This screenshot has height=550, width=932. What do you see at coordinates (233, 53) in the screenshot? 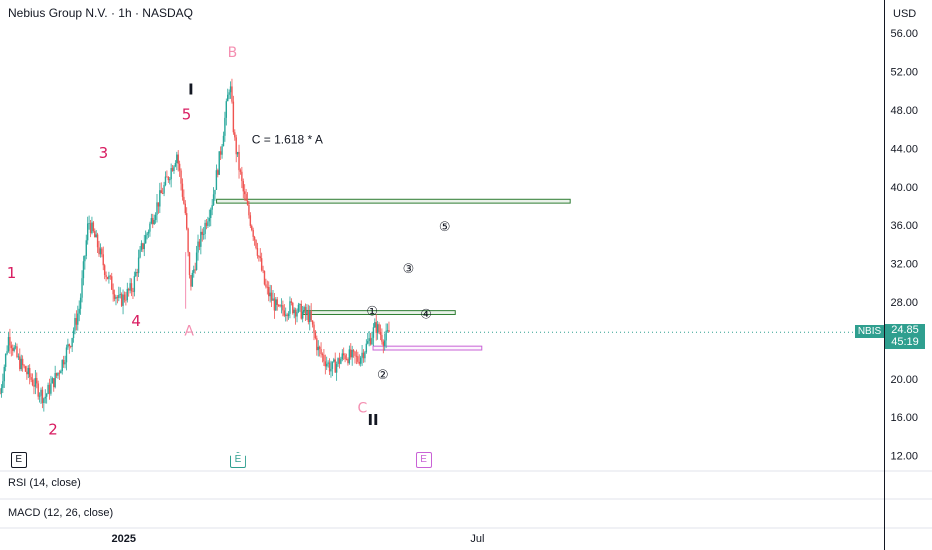
I see `wave-label: B` at bounding box center [233, 53].